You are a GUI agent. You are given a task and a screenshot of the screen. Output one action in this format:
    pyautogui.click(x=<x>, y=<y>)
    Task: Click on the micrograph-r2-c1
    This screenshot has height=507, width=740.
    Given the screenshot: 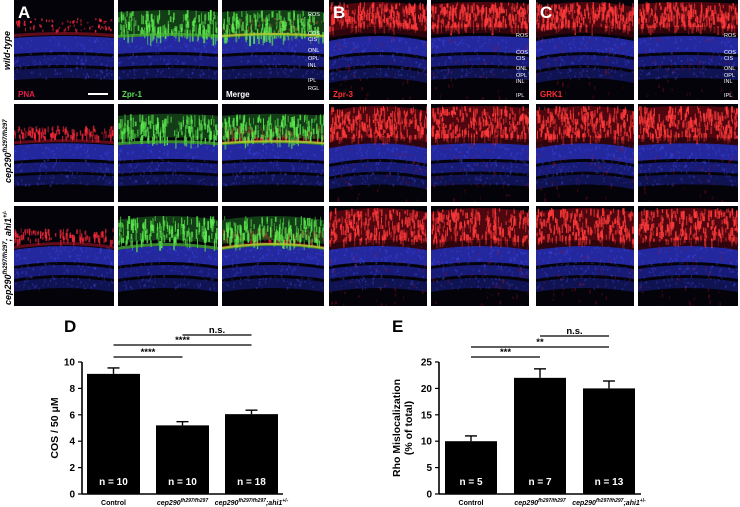 What is the action you would take?
    pyautogui.click(x=64, y=153)
    